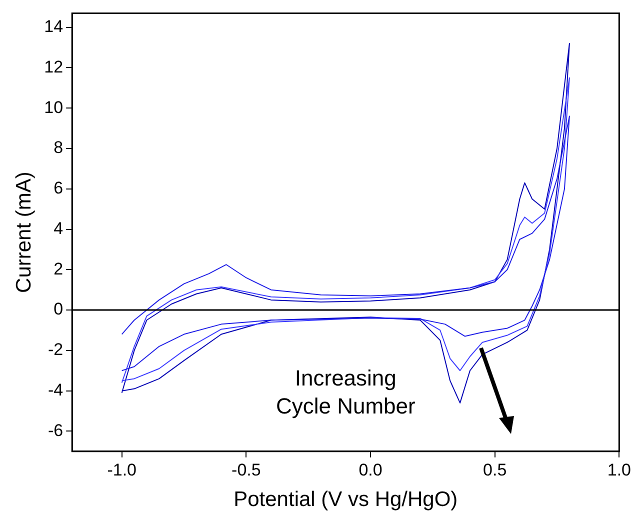 Image resolution: width=634 pixels, height=521 pixels. What do you see at coordinates (54, 66) in the screenshot?
I see `y-tick-label: 12` at bounding box center [54, 66].